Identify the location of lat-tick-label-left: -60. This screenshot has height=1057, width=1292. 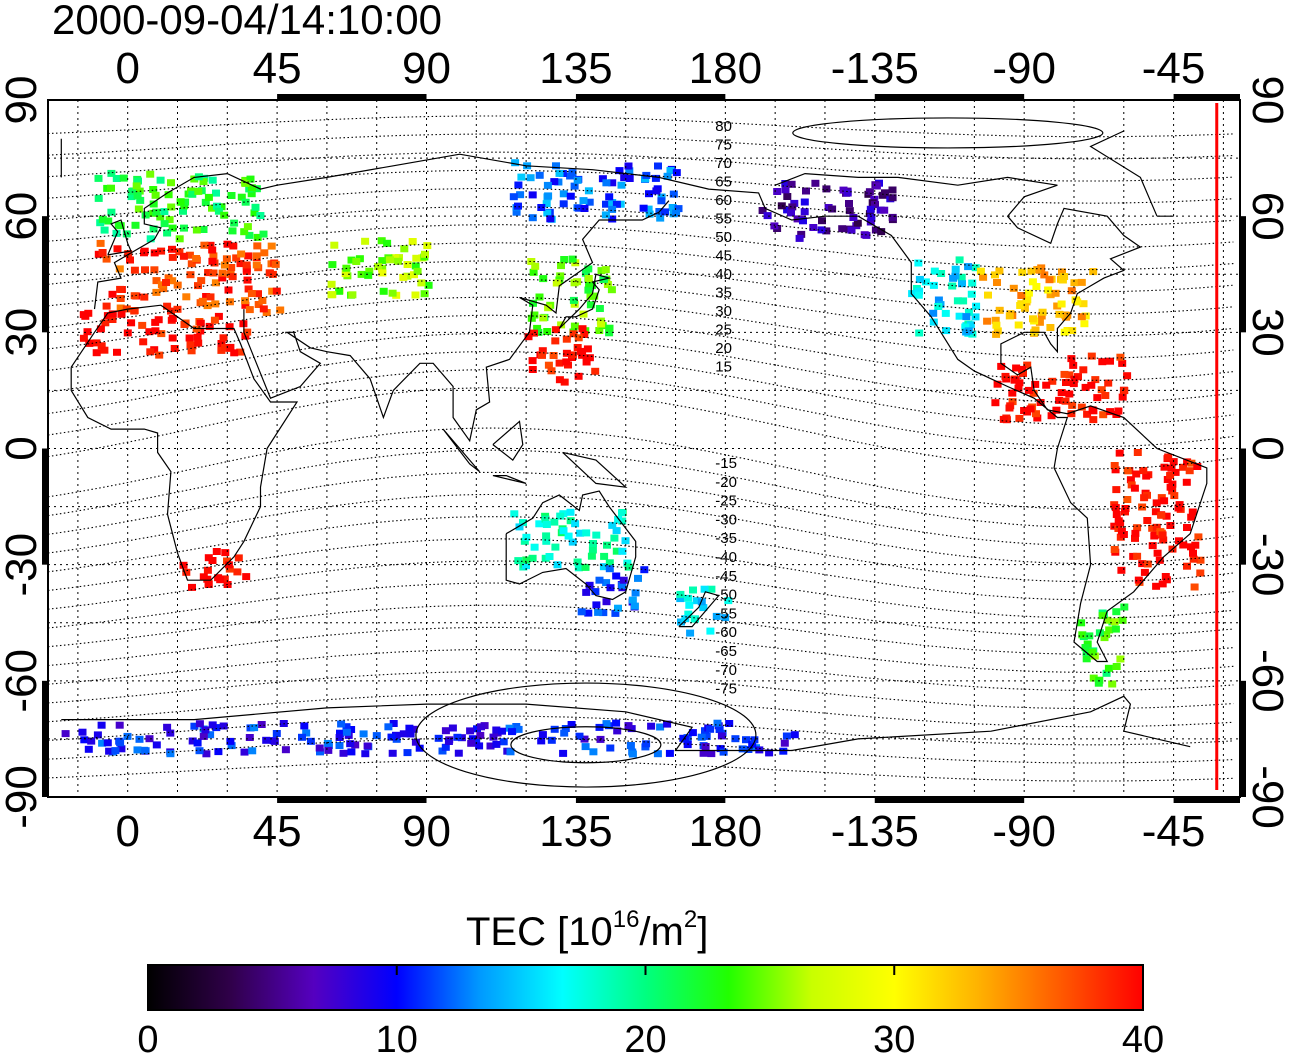
(23, 681).